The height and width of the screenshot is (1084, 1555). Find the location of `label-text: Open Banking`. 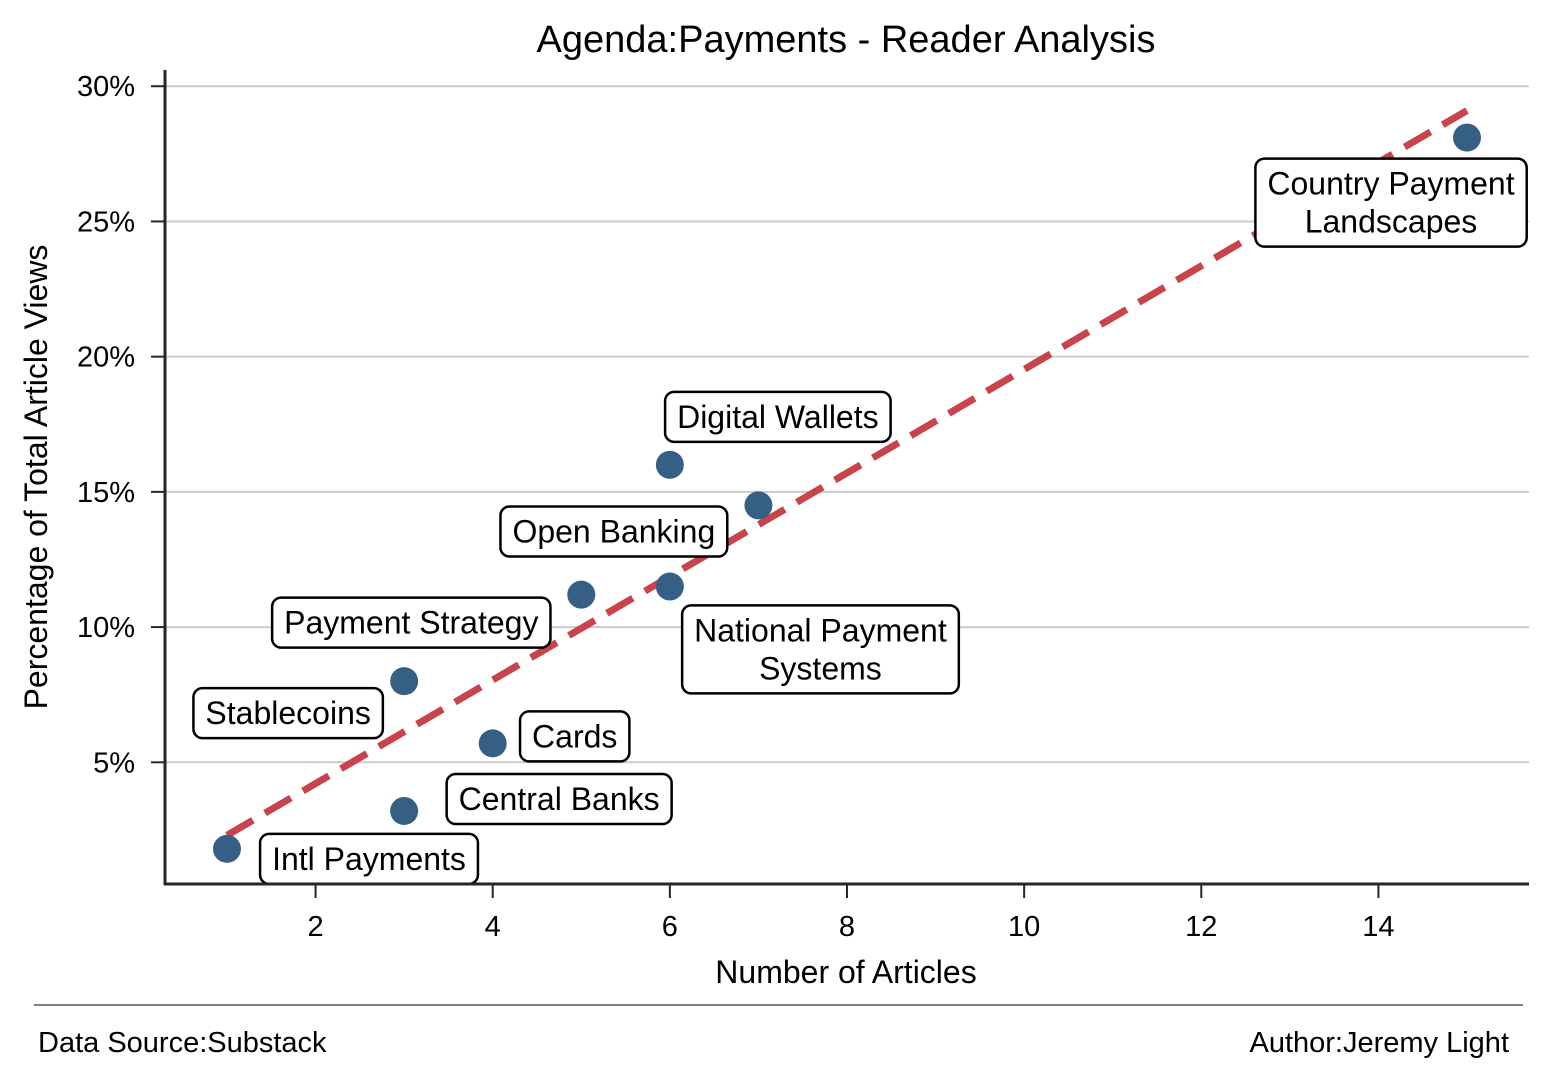

label-text: Open Banking is located at coordinates (613, 532).